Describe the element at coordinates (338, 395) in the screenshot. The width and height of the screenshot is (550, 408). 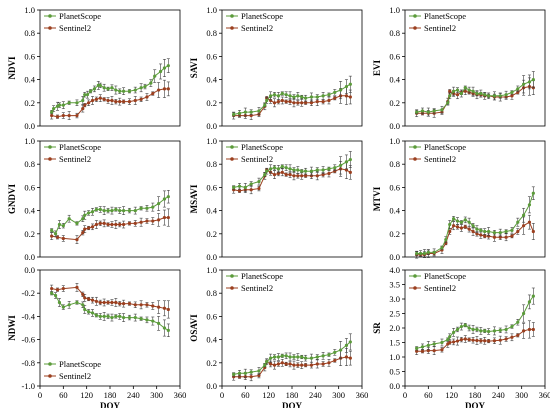
I see `x-tick-label: 300` at that location.